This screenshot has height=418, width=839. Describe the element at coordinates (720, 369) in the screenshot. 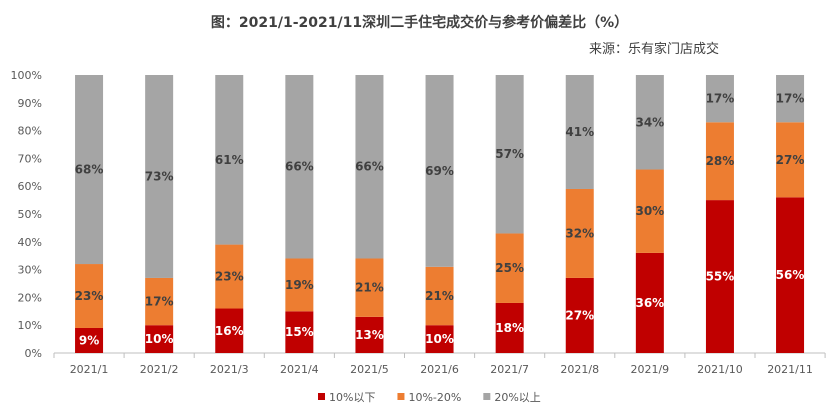

I see `x-tick-label: 2021/10` at that location.